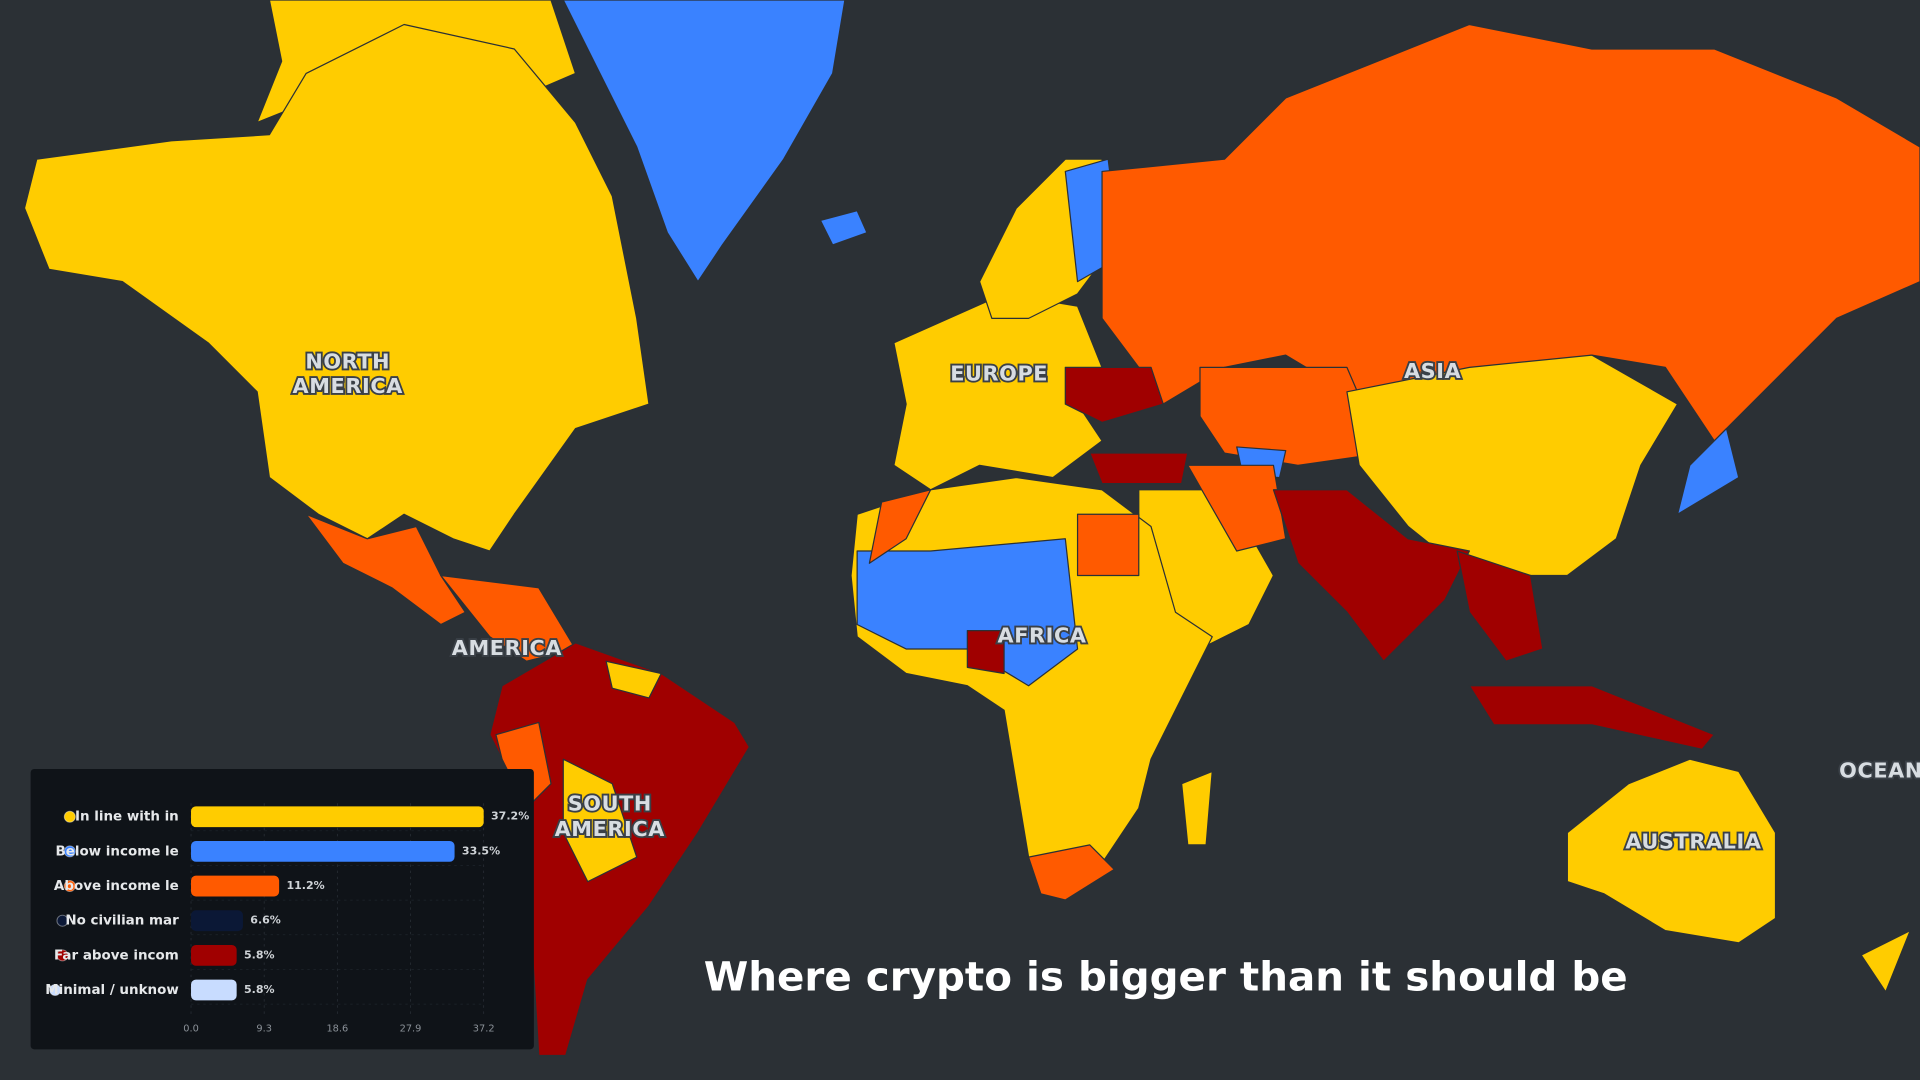  Describe the element at coordinates (385, 569) in the screenshot. I see `mexico` at that location.